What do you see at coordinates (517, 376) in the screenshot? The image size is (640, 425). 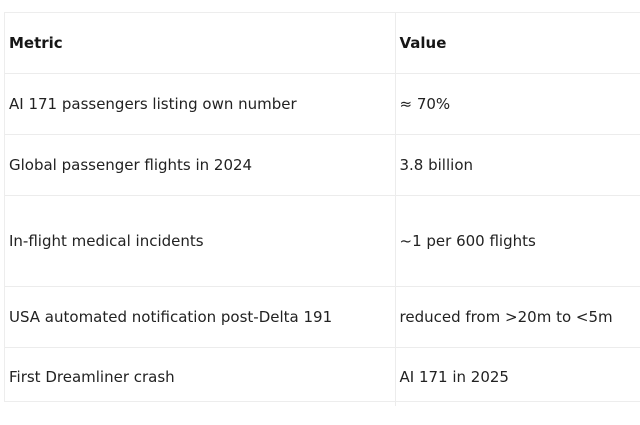 I see `value-cell: AI 171 in 2025` at bounding box center [517, 376].